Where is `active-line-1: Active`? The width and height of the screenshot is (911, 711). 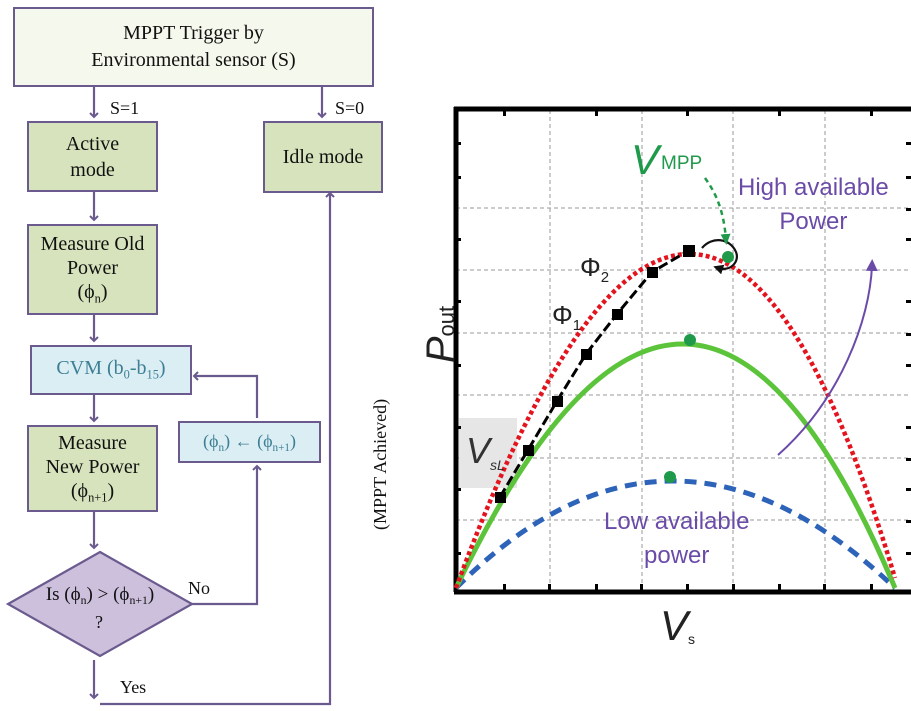
active-line-1: Active is located at coordinates (92, 143).